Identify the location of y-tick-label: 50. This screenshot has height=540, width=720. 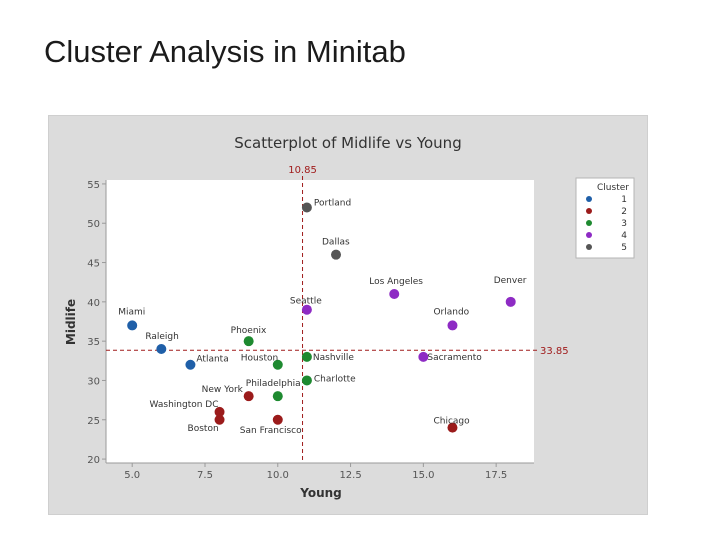
(93, 224).